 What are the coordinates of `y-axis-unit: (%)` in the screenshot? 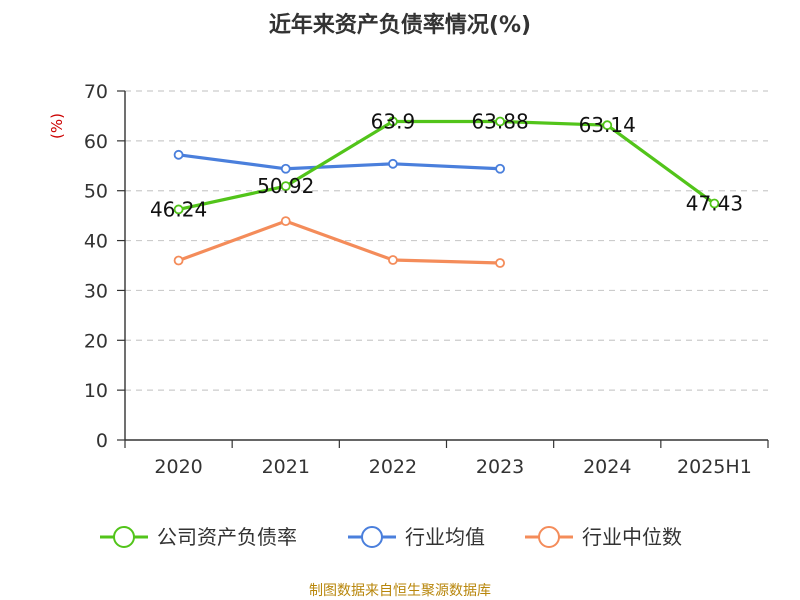 It's located at (57, 126).